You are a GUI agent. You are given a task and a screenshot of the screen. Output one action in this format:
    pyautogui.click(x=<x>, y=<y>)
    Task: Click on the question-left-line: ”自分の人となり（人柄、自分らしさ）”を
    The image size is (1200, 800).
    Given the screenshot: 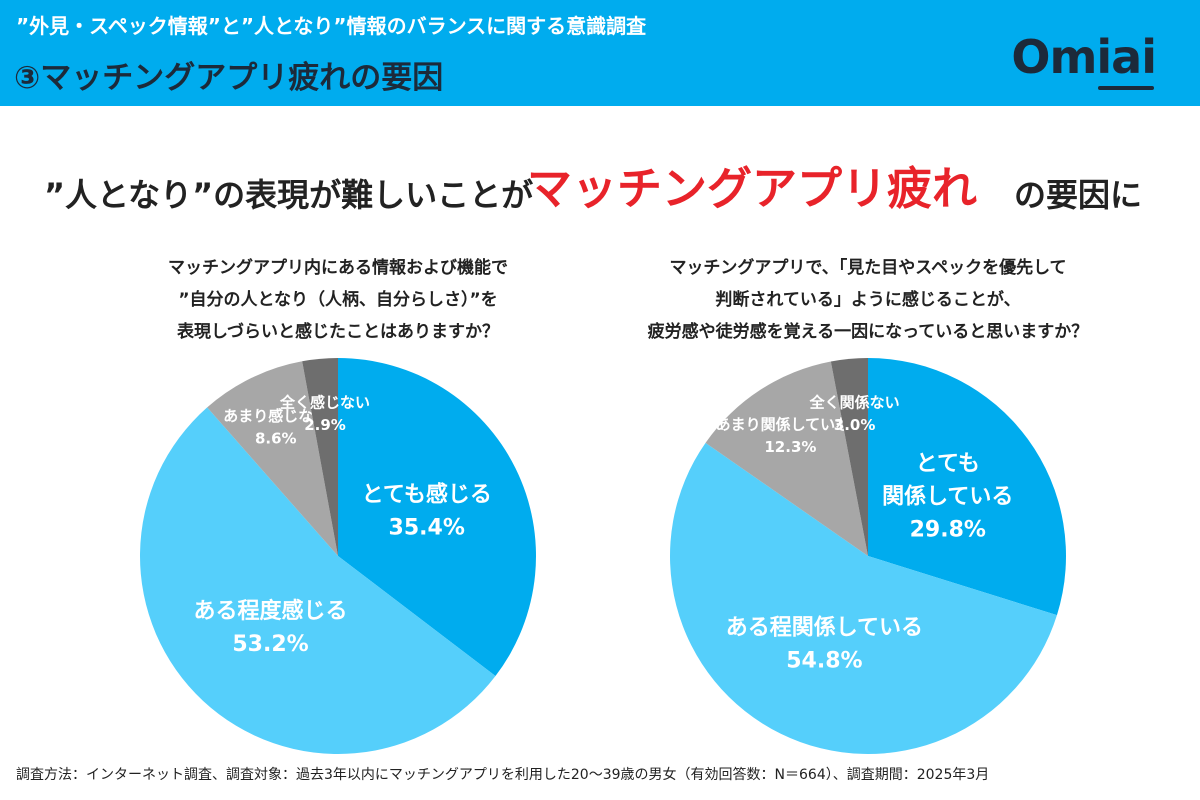 What is the action you would take?
    pyautogui.click(x=338, y=300)
    